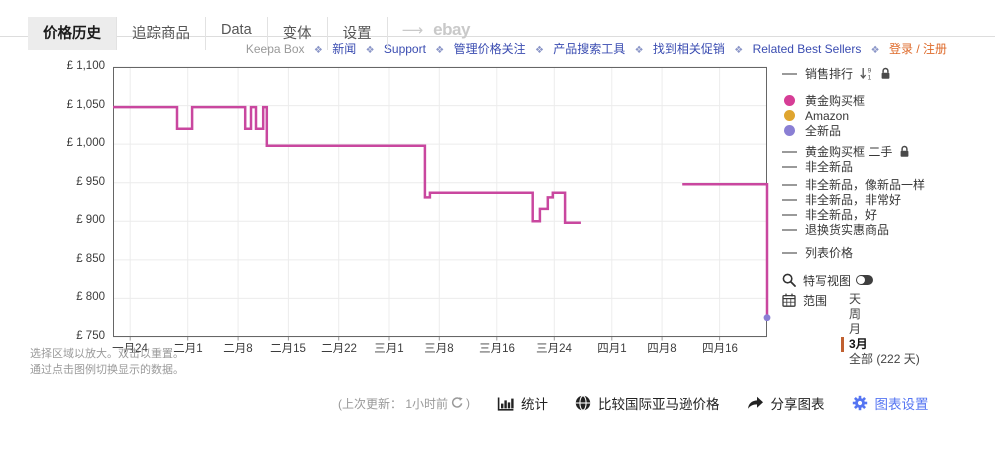 Image resolution: width=995 pixels, height=455 pixels. Describe the element at coordinates (888, 214) in the screenshot. I see `legend-item-used-good: 非全新品，好` at that location.